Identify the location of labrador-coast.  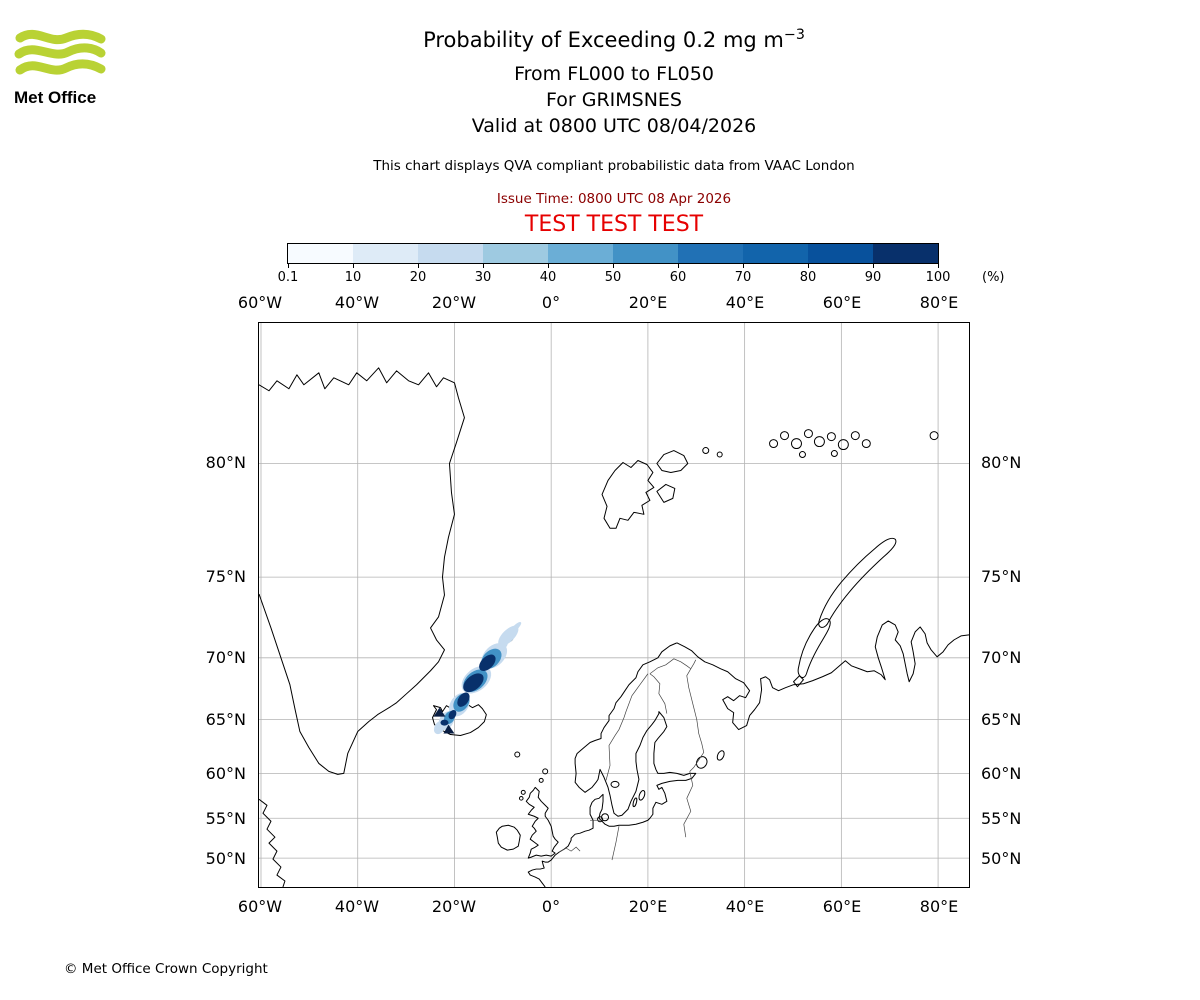
(272, 842).